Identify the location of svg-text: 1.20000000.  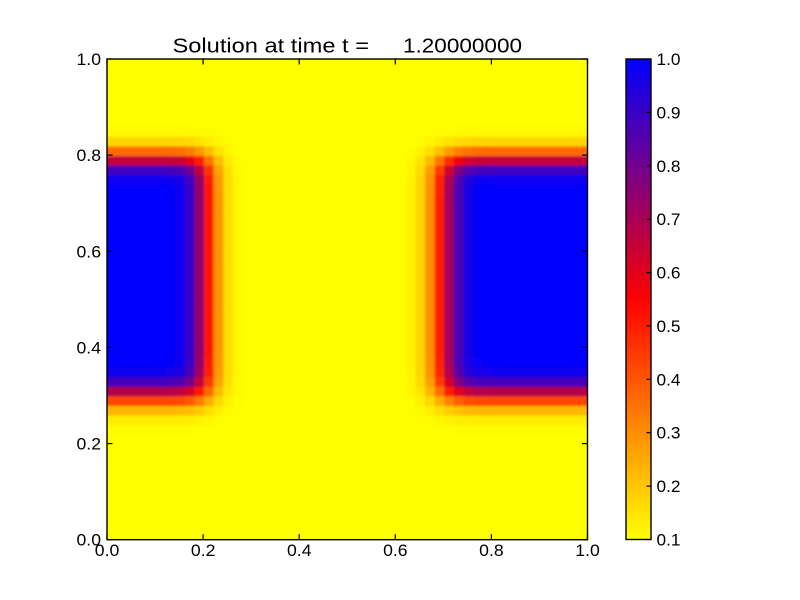
(462, 47).